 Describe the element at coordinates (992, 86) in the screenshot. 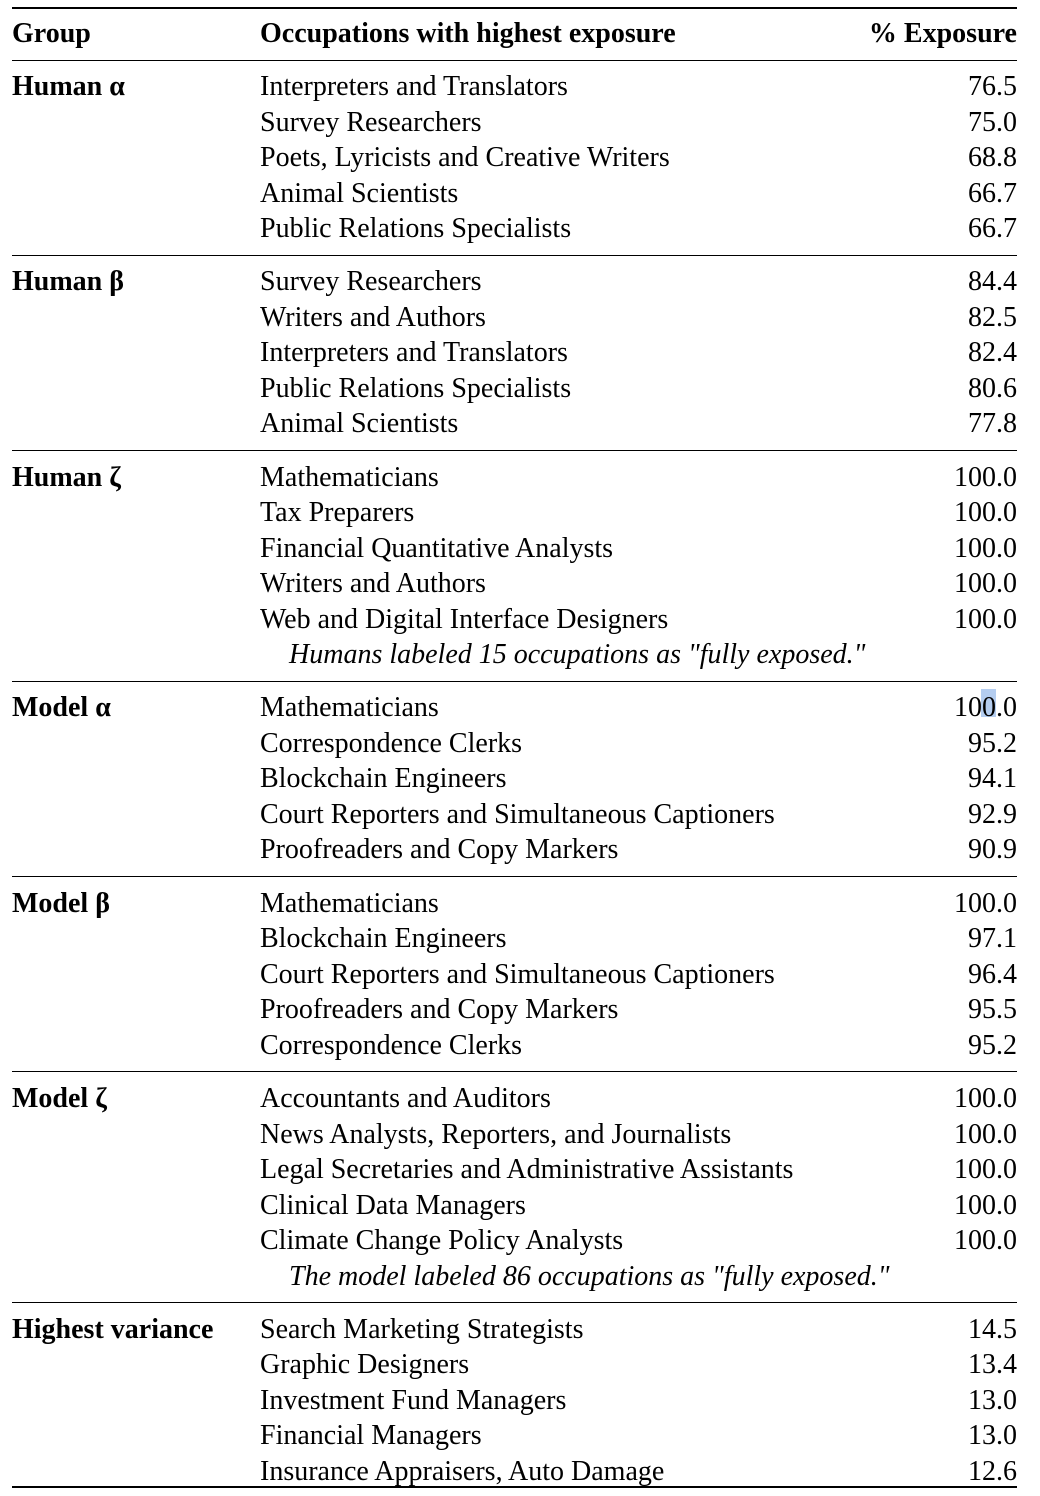

I see `exposure-cell: 76.5` at that location.